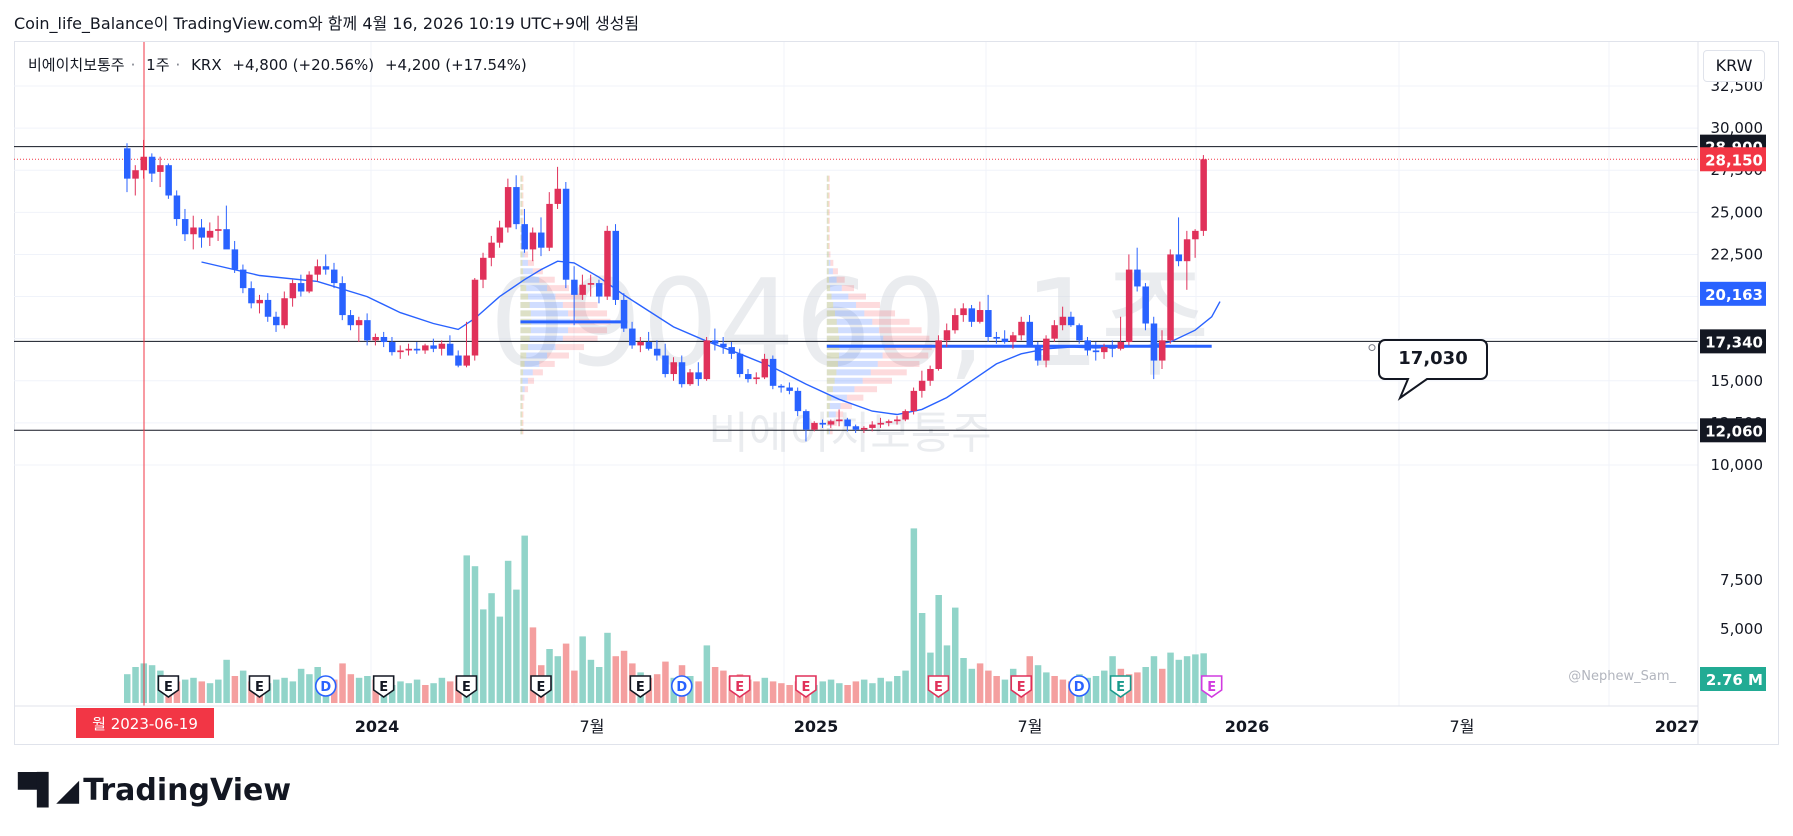 The image size is (1793, 836). Describe the element at coordinates (1247, 726) in the screenshot. I see `time-tick-label: 2026` at that location.